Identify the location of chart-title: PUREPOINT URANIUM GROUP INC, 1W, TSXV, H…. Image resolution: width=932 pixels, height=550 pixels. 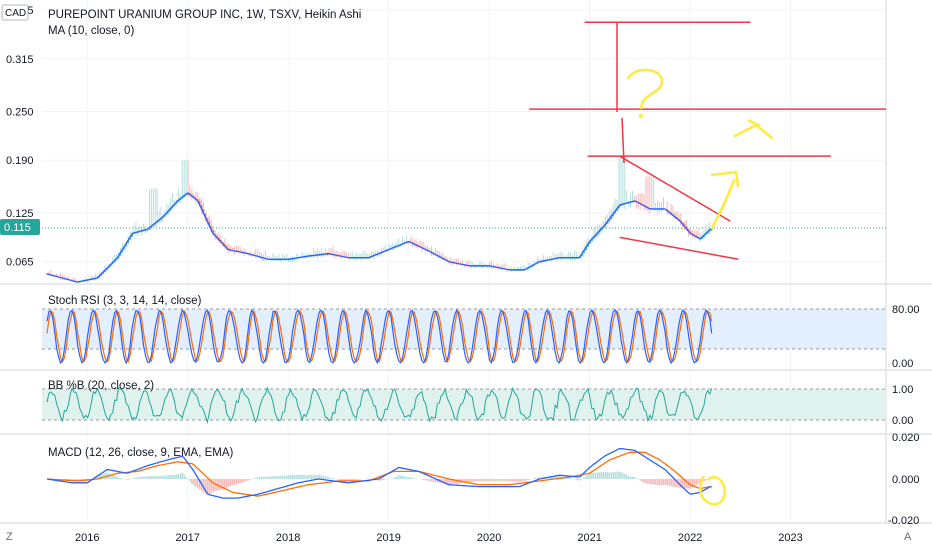
(204, 15).